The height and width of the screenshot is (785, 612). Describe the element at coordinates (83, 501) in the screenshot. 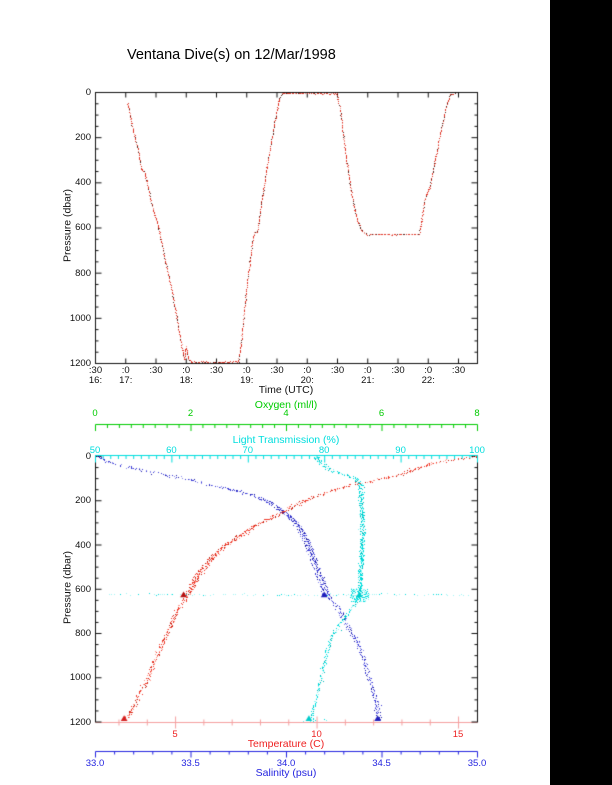

I see `bottom-pressure-tick-label: 200` at that location.